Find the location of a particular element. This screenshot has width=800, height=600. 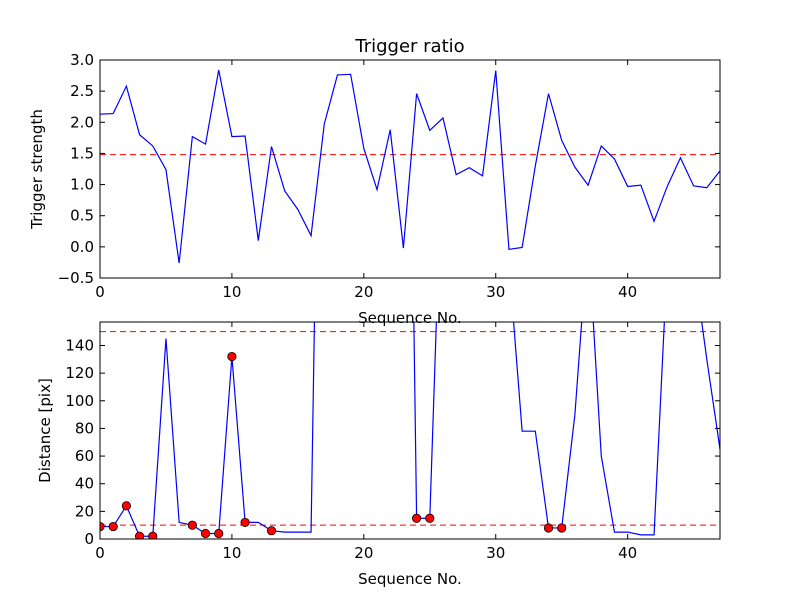

distance-y-axis-label: Distance [pix] is located at coordinates (45, 430).